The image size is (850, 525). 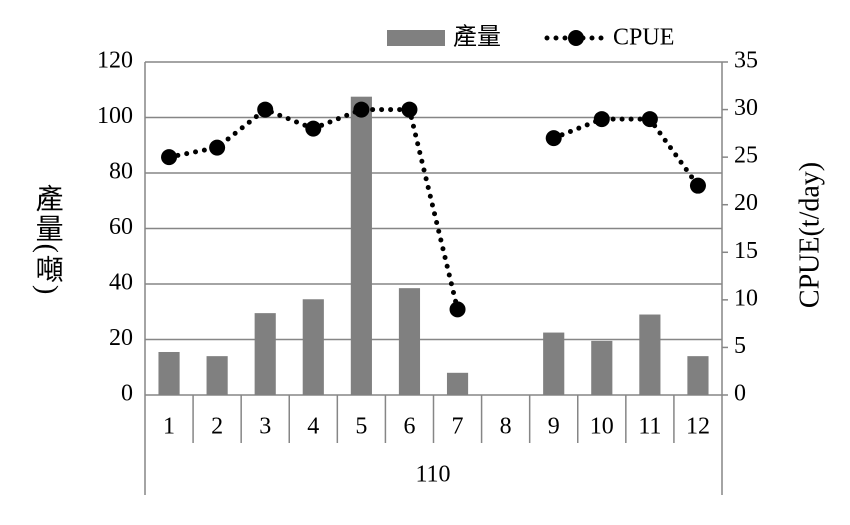 I want to click on y2-tick-label: 5, so click(x=740, y=346).